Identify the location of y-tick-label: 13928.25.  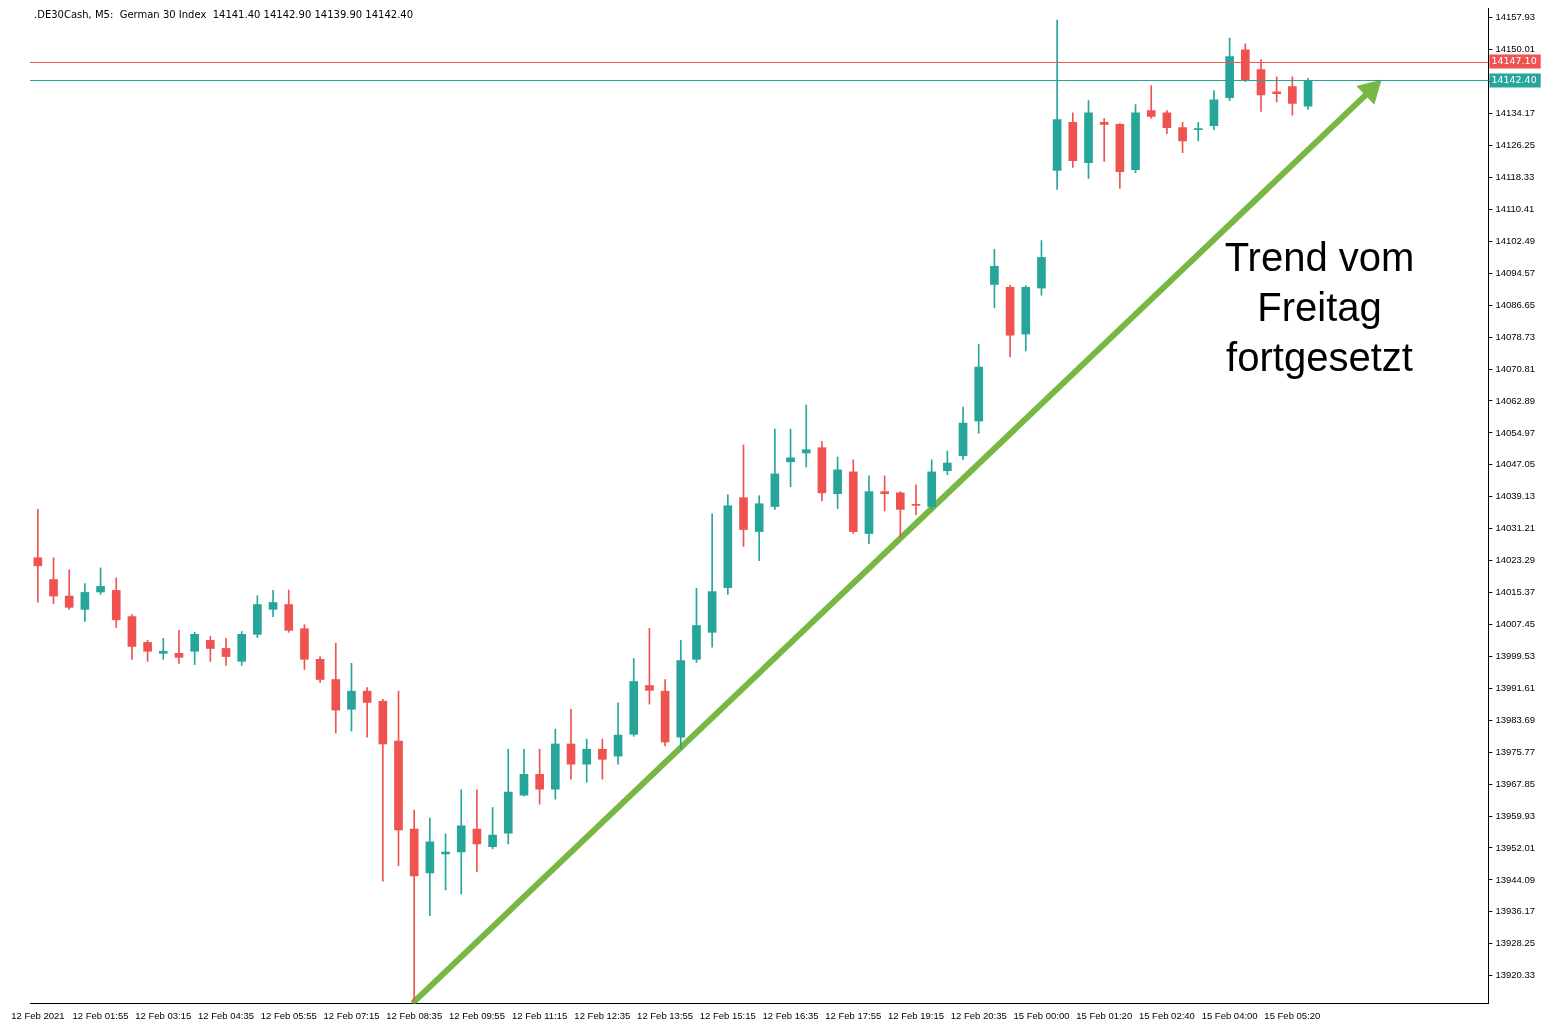
(1515, 943).